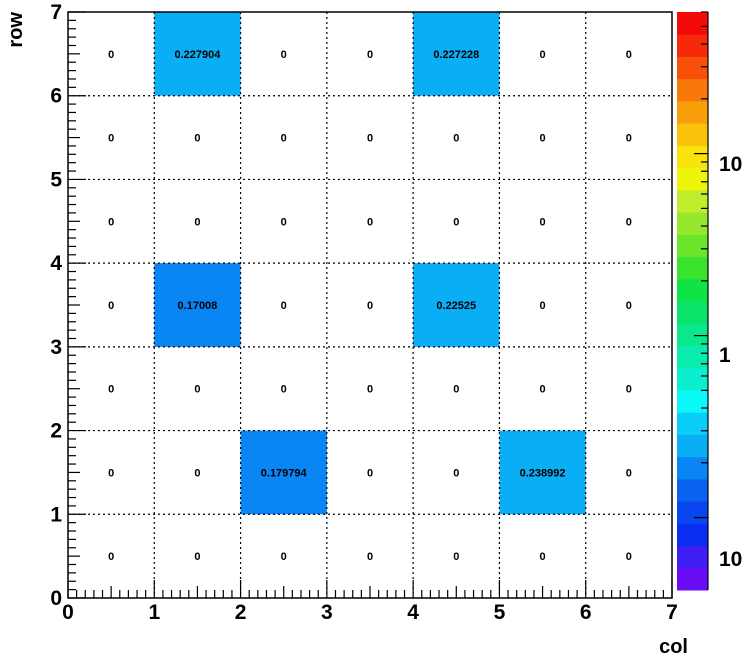 This screenshot has height=661, width=755. Describe the element at coordinates (730, 559) in the screenshot. I see `color-scale-label: 10` at that location.